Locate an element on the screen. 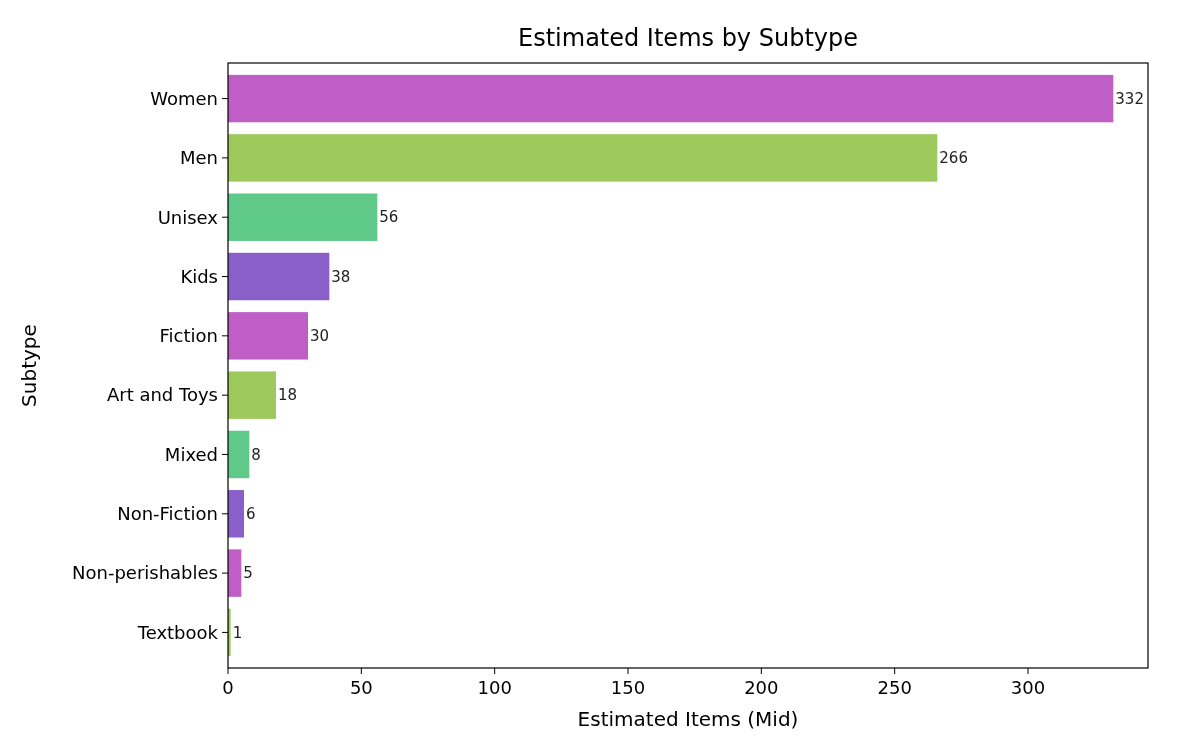  y-tick-label: Women is located at coordinates (184, 98).